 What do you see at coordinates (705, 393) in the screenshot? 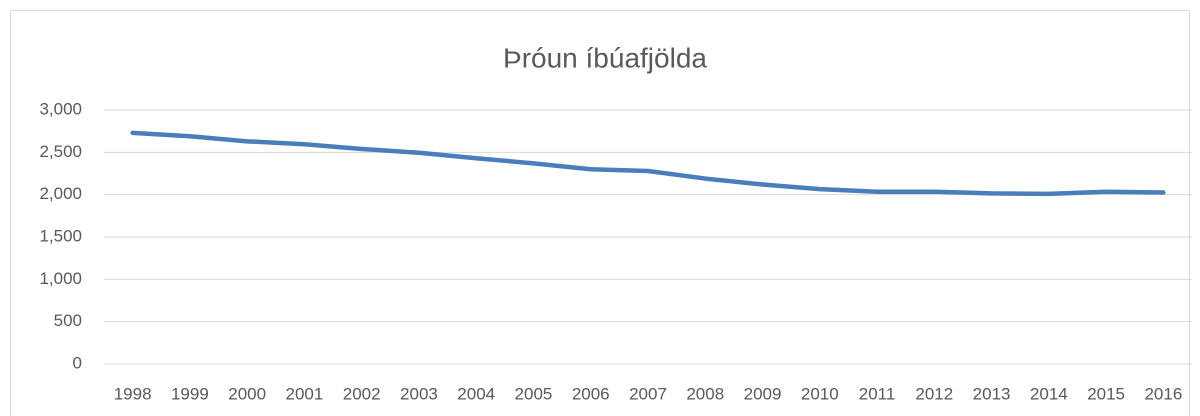
I see `x-tick-label: 2008` at bounding box center [705, 393].